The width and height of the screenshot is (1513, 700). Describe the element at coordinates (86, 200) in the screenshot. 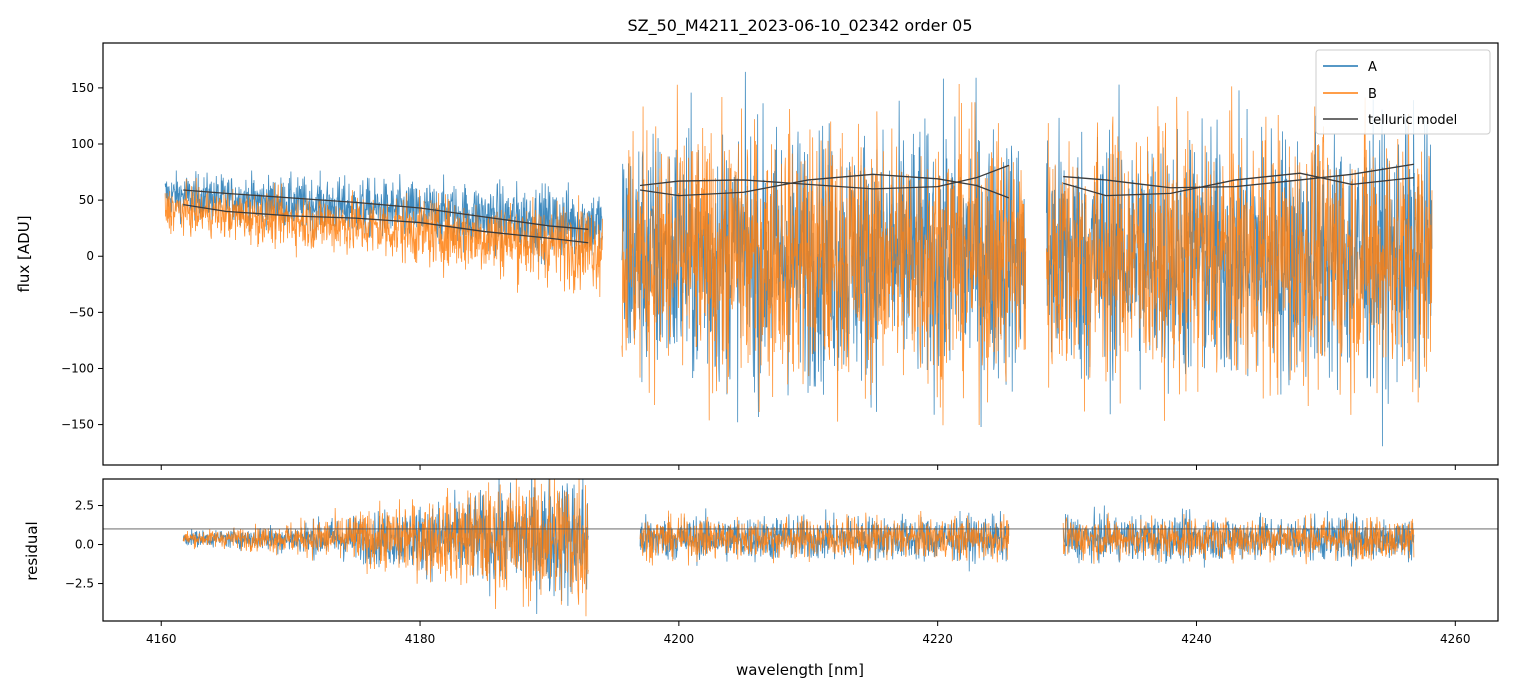

I see `top-ytick-label: 50` at that location.